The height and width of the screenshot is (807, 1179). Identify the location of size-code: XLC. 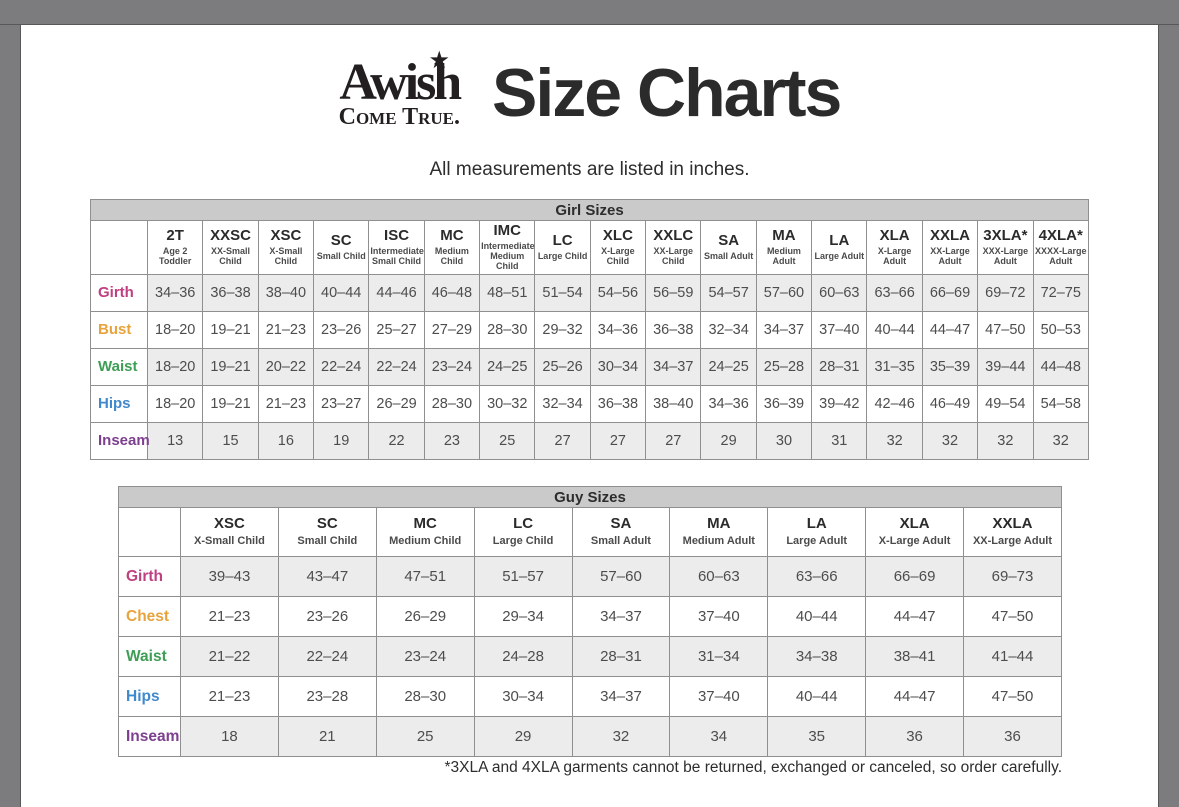
(617, 236).